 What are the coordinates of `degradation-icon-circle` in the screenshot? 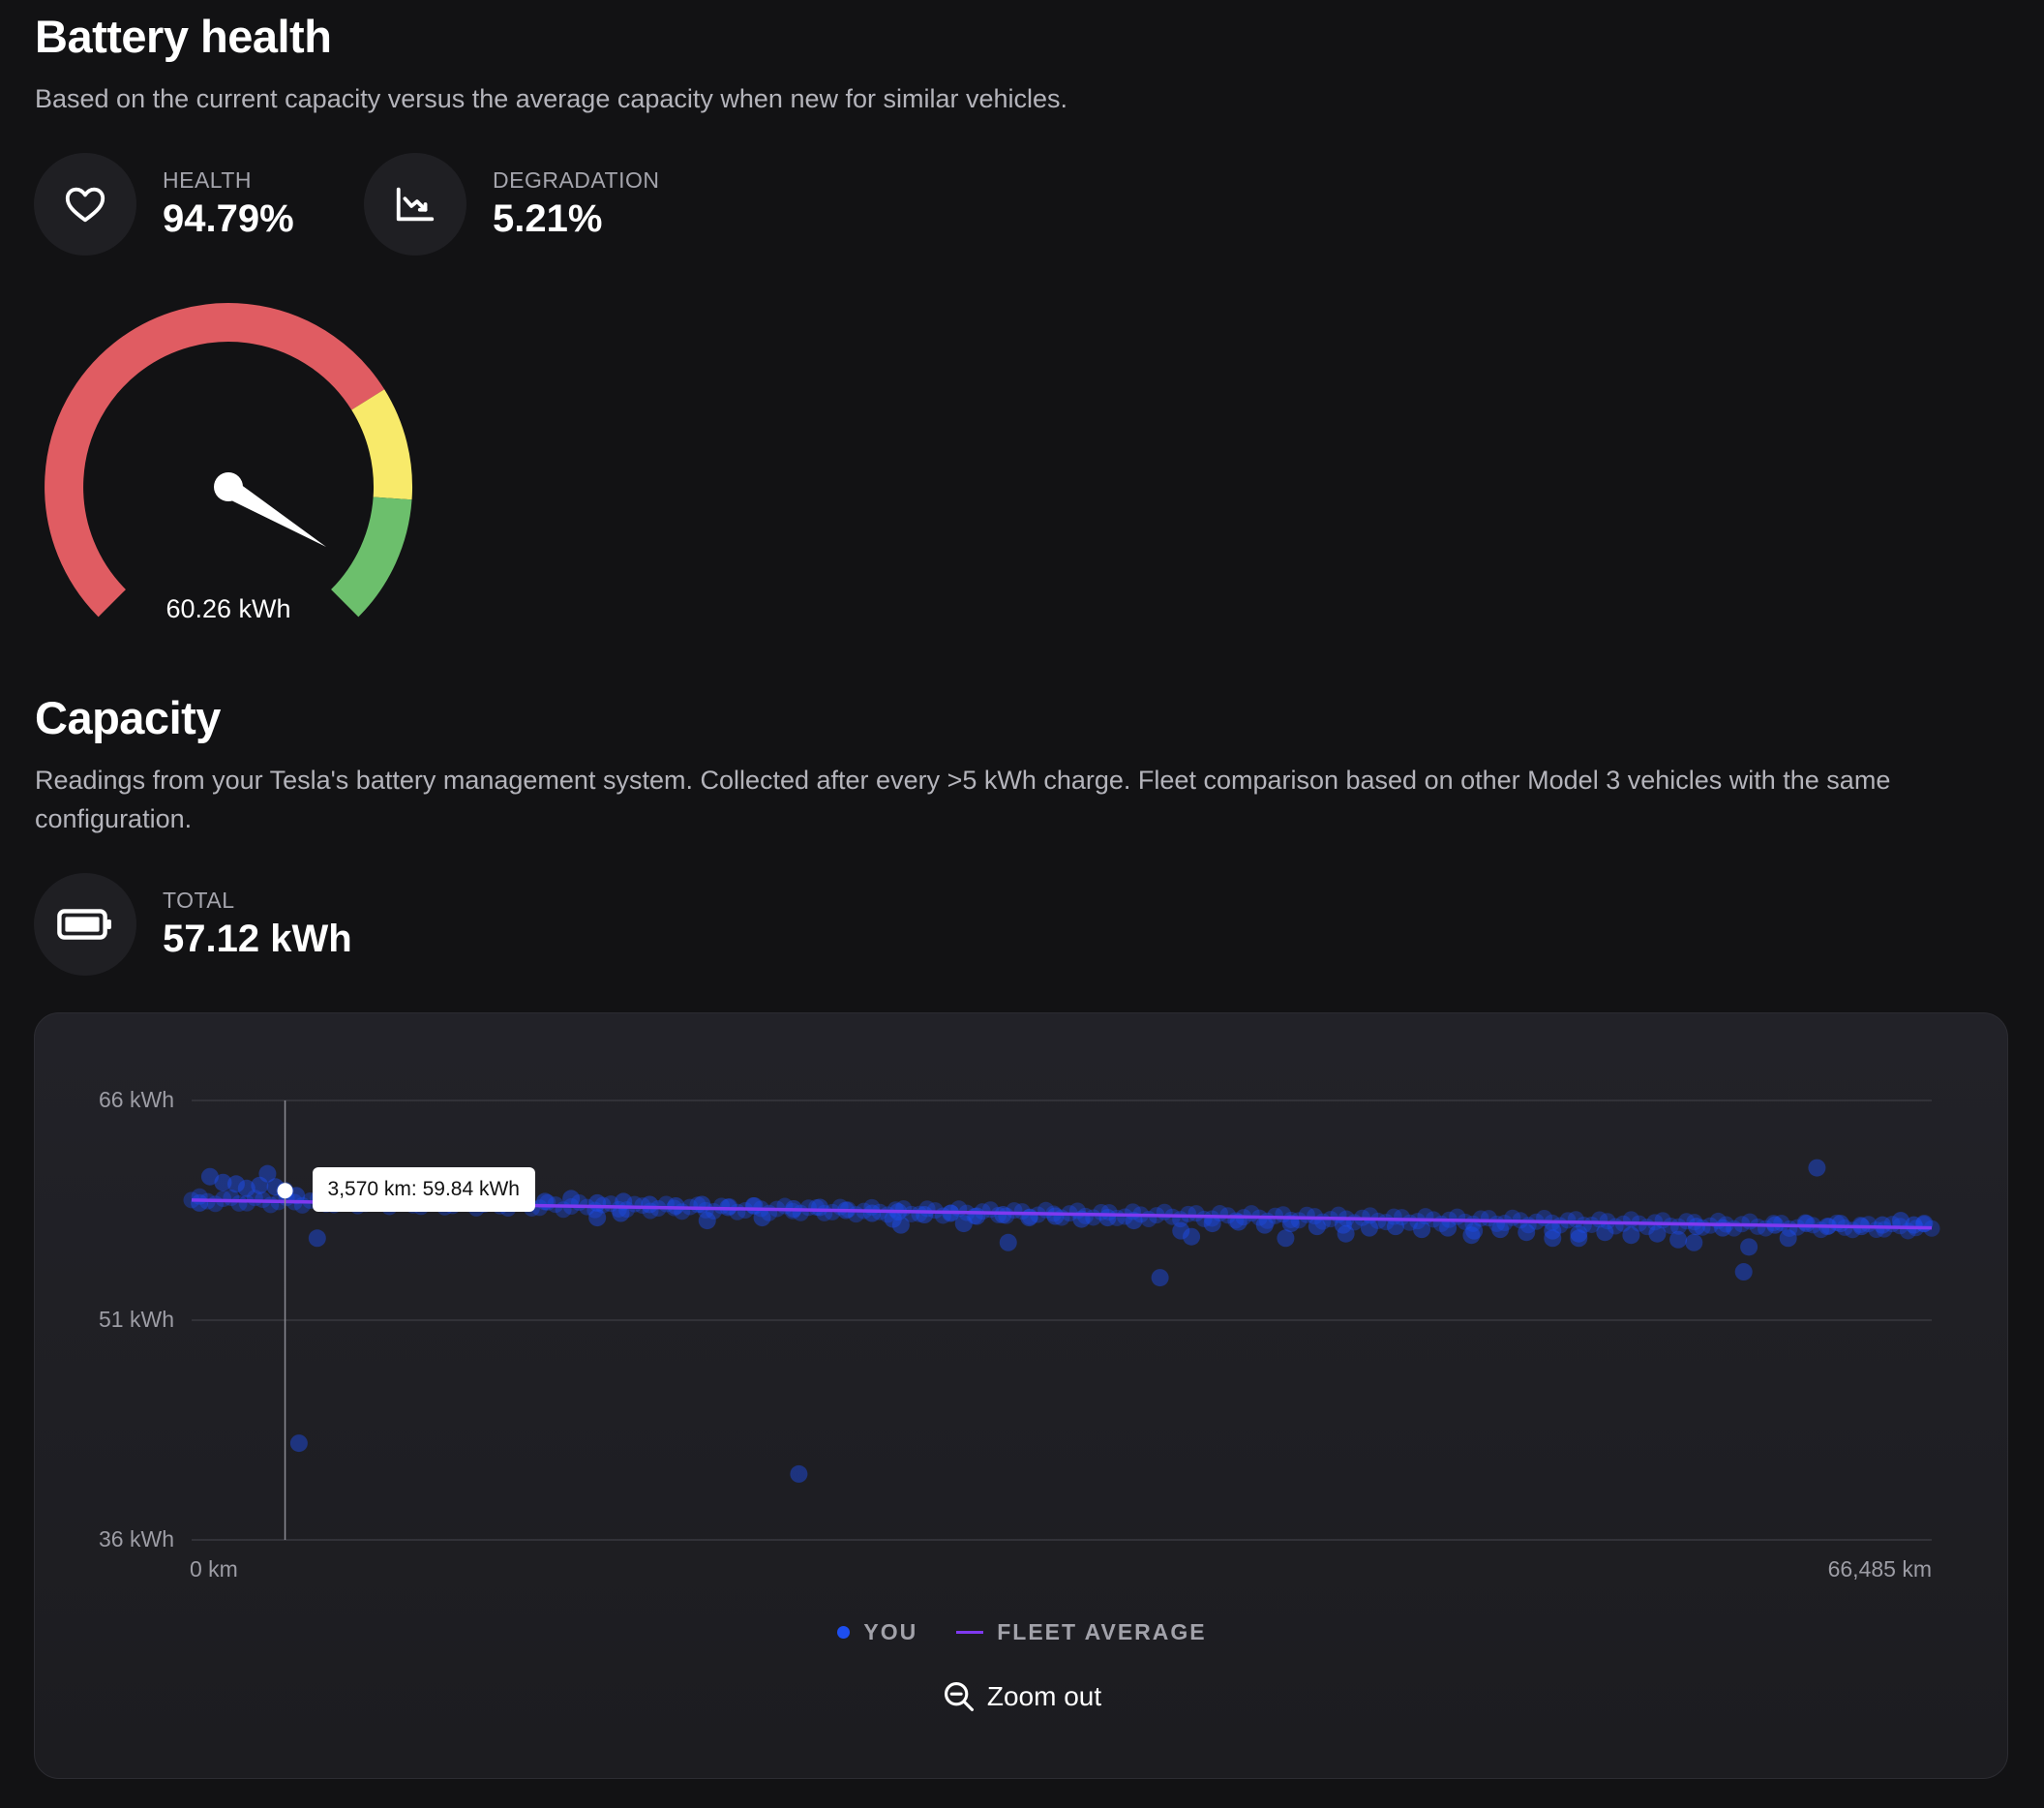 It's located at (415, 204).